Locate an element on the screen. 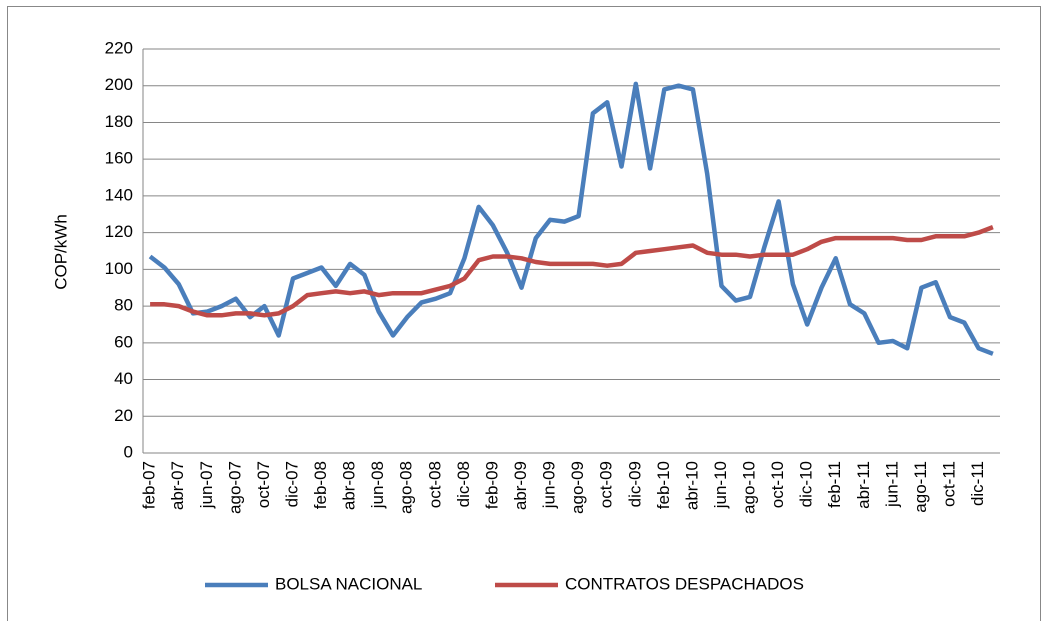  x-tick-label: dic-09 is located at coordinates (634, 484).